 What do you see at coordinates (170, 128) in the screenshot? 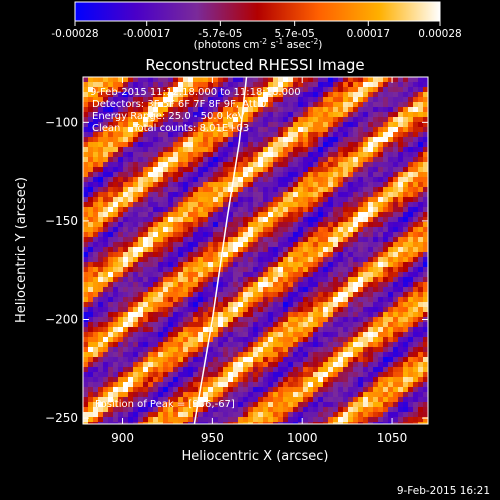
I see `annotation-clean: Clean Total counts: 8.01E+03` at bounding box center [170, 128].